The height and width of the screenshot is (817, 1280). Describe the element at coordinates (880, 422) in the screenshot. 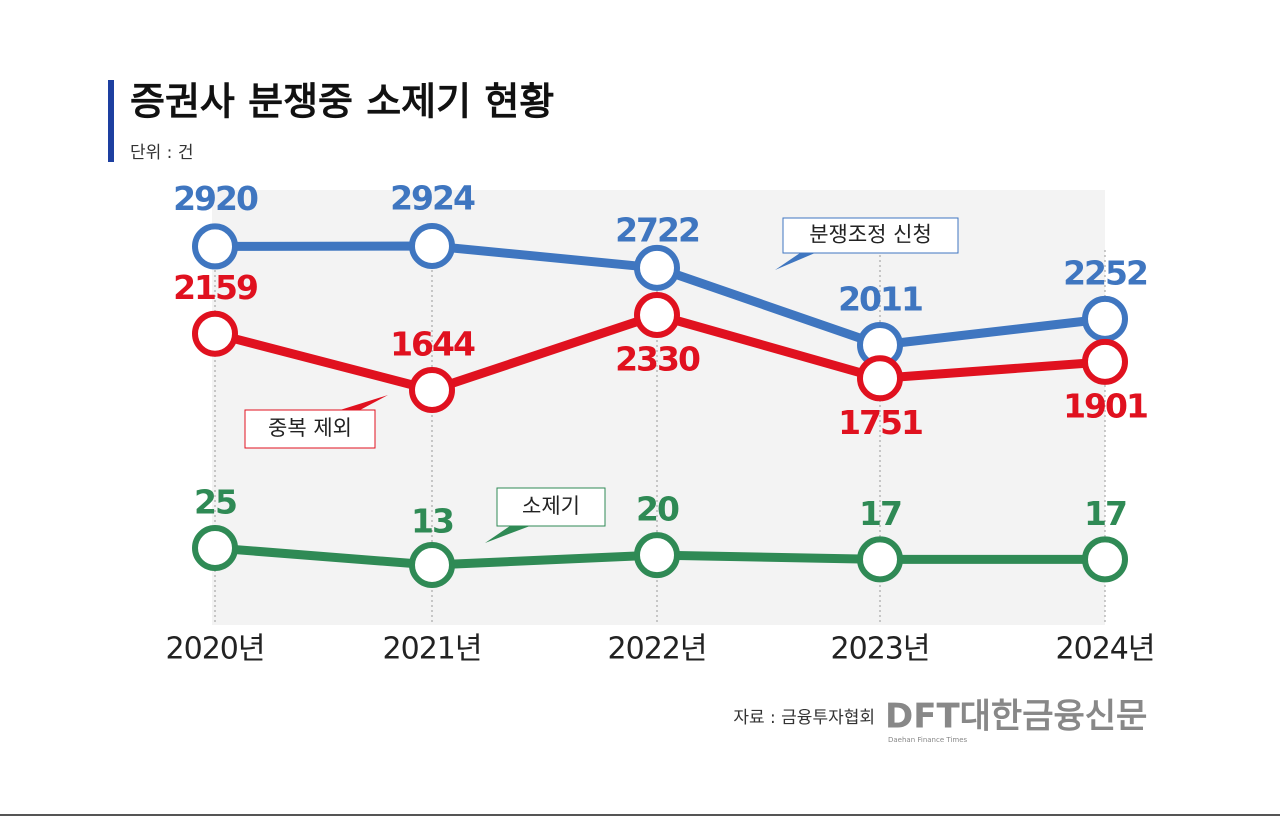

I see `data-label: 1751` at that location.